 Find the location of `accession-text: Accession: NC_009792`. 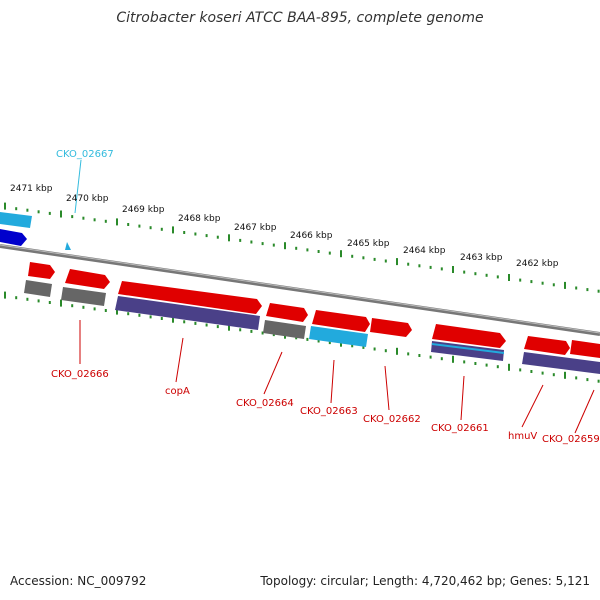

accession-text: Accession: NC_009792 is located at coordinates (78, 581).